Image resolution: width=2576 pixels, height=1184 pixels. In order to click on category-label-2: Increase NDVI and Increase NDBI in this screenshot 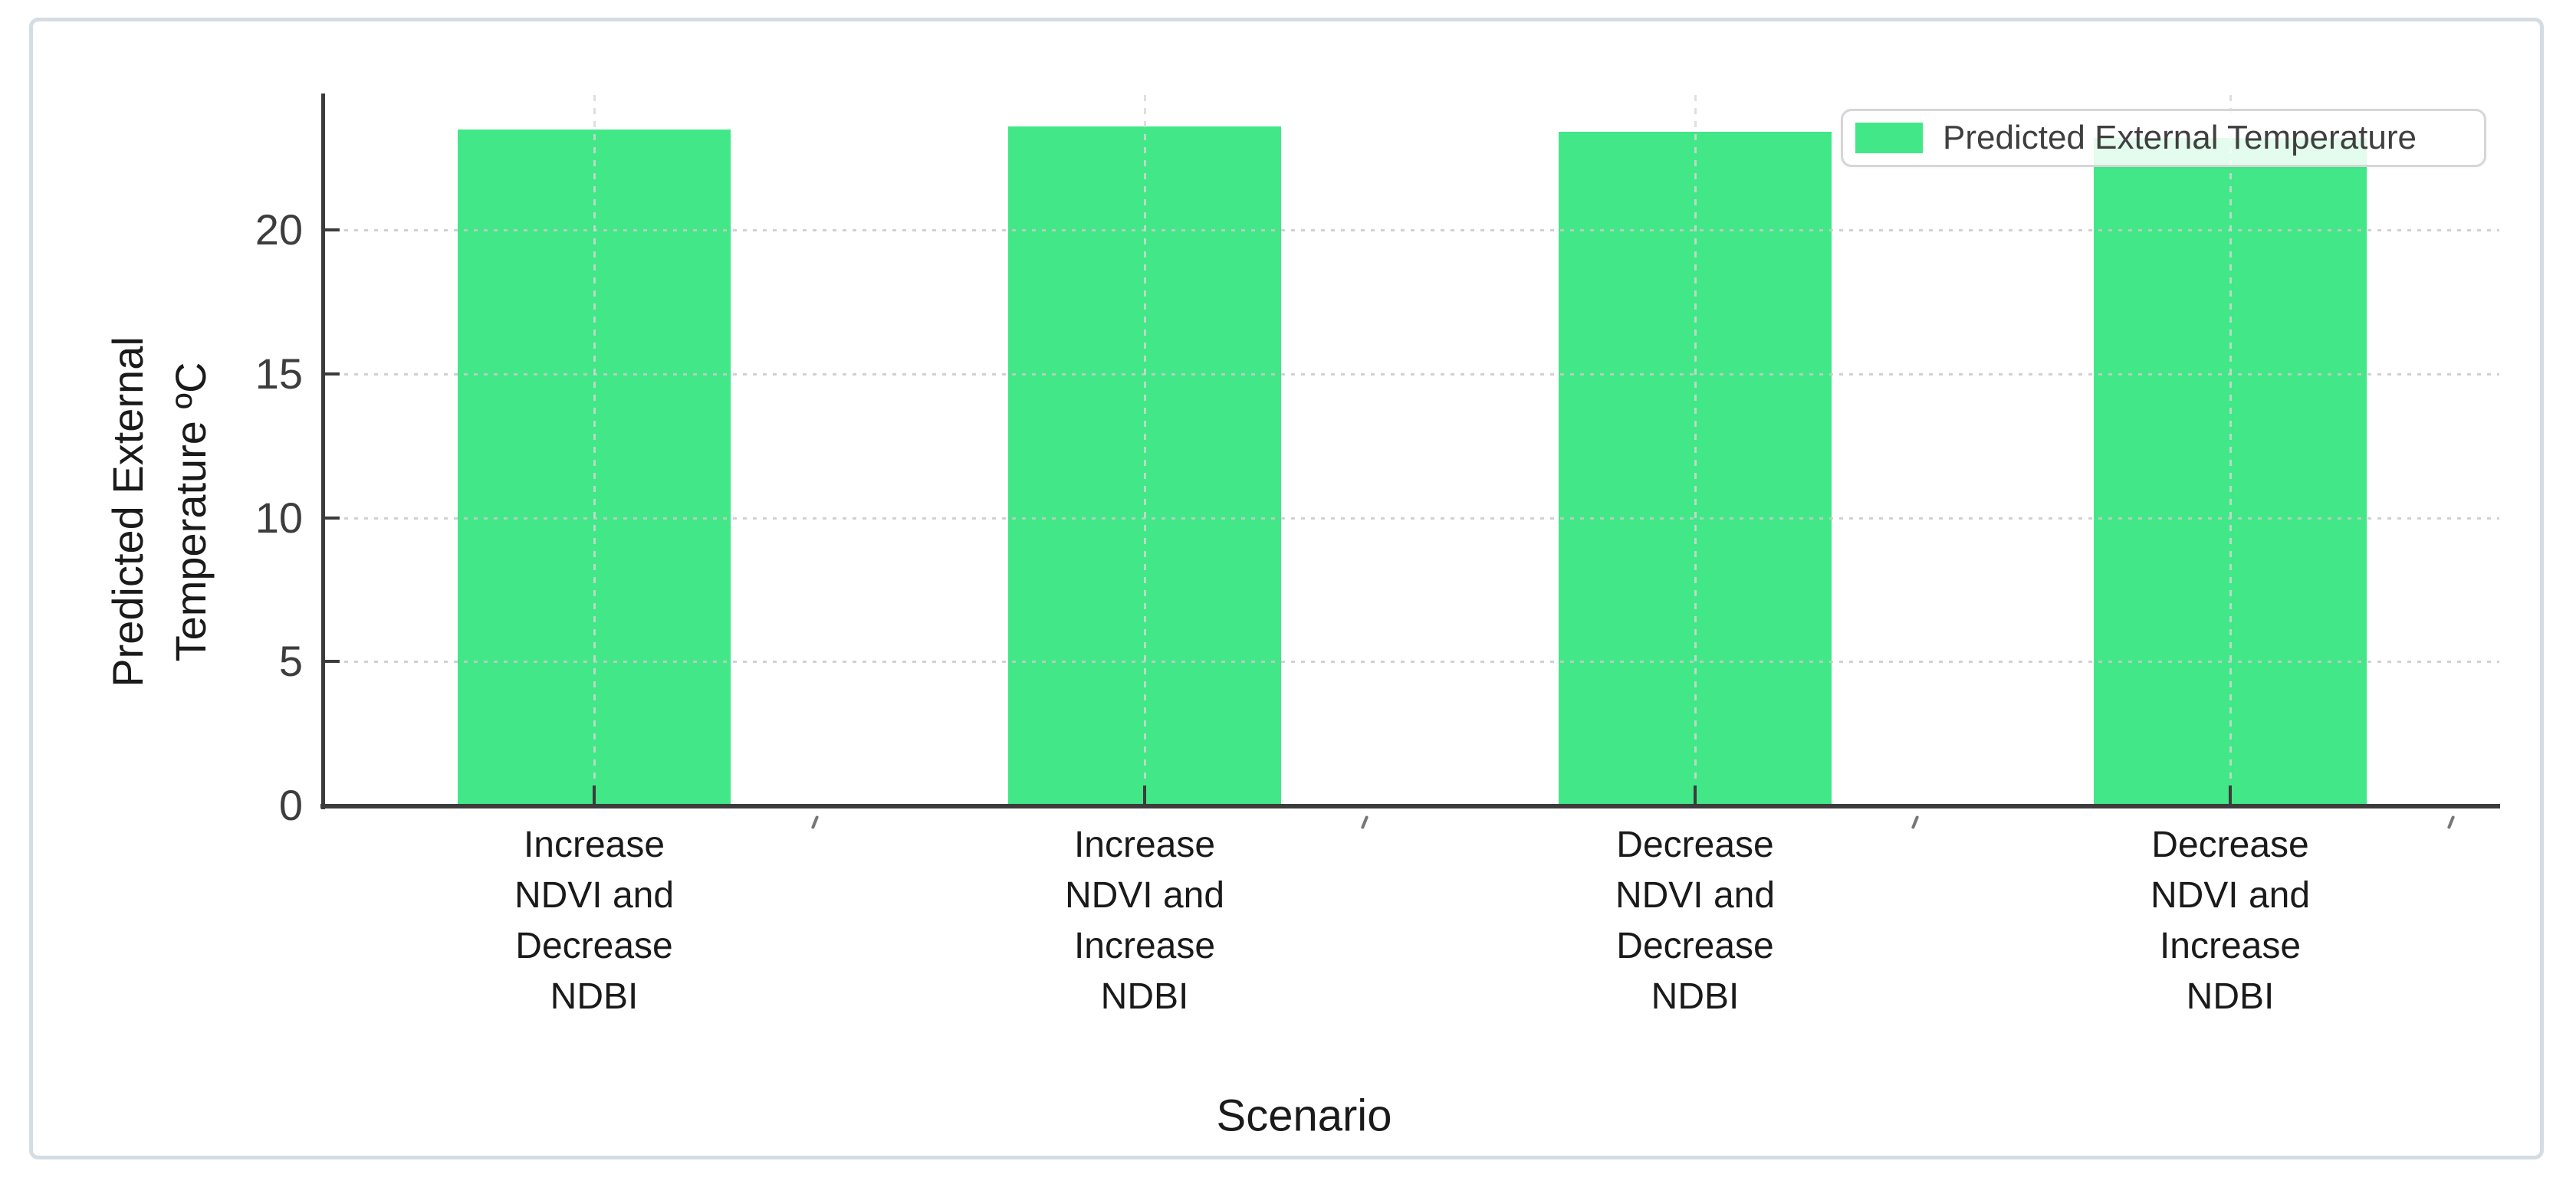, I will do `click(1144, 921)`.